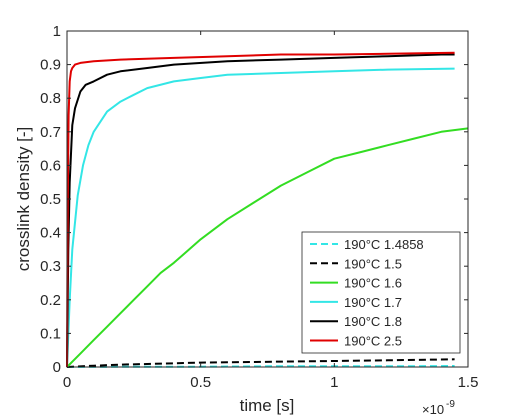 The image size is (519, 419). What do you see at coordinates (50, 333) in the screenshot?
I see `y-tick-label: 0.1` at bounding box center [50, 333].